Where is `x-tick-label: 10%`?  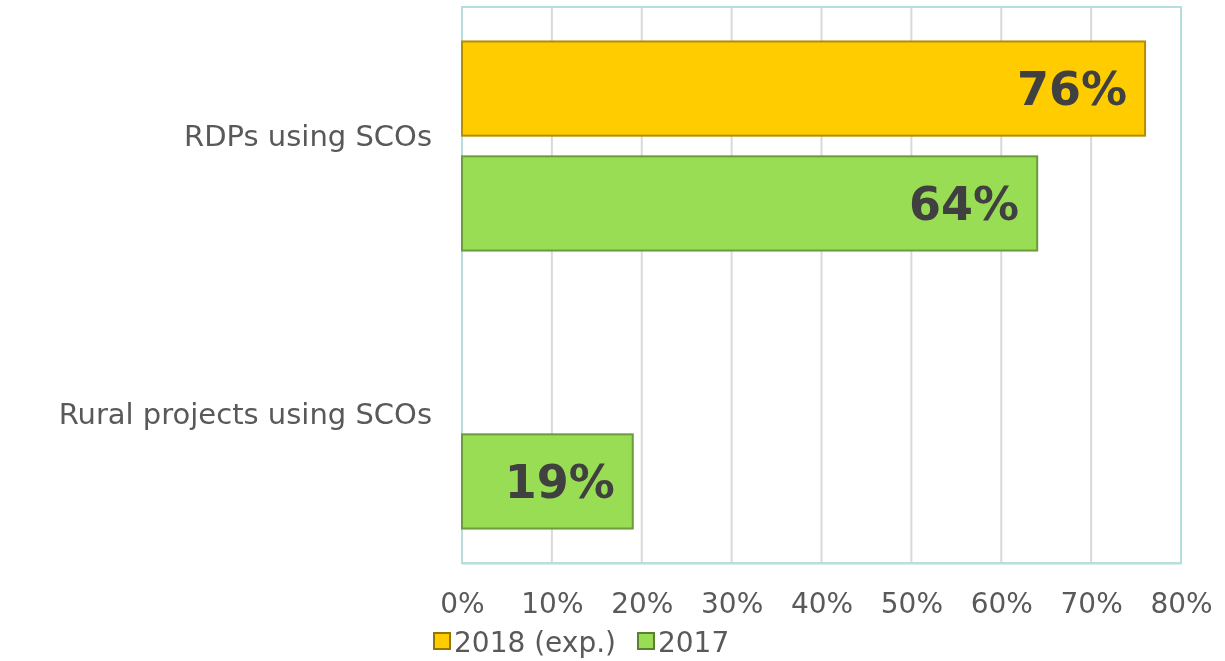 x-tick-label: 10% is located at coordinates (552, 603).